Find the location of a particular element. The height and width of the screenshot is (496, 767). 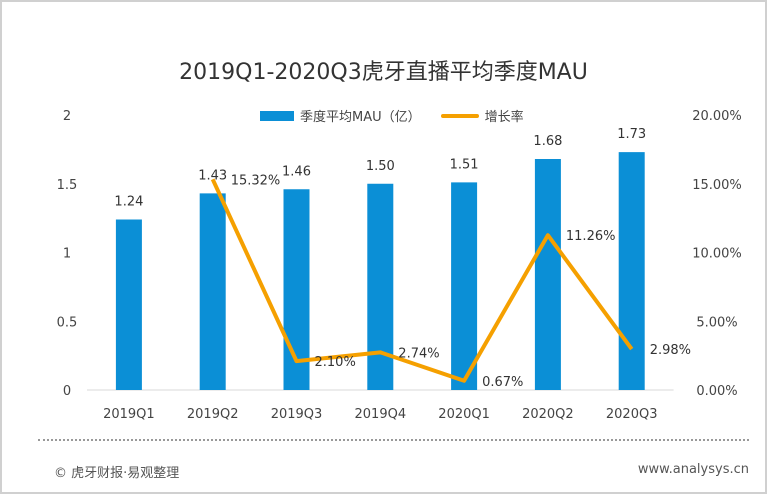

line-value-label: 2.74% is located at coordinates (418, 353).